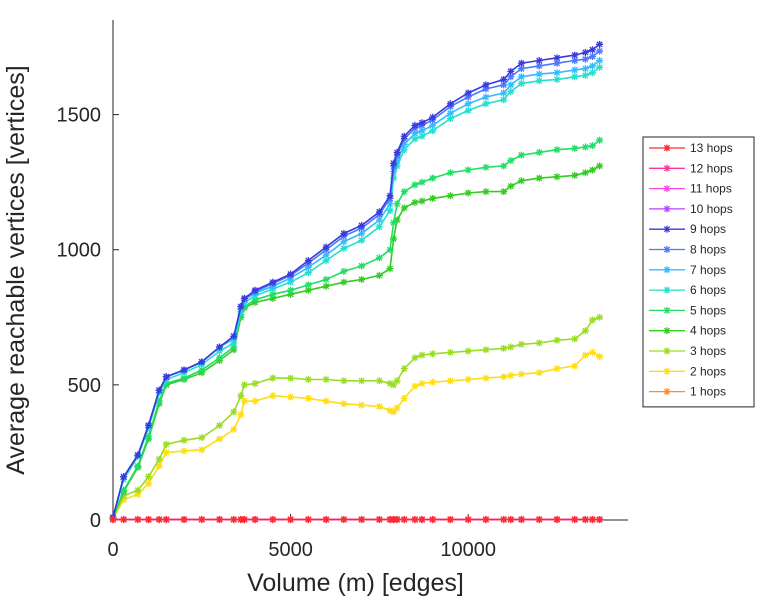 Image resolution: width=766 pixels, height=600 pixels. Describe the element at coordinates (16, 269) in the screenshot. I see `y-axis-title: Average reachable vertices [vertices]` at that location.